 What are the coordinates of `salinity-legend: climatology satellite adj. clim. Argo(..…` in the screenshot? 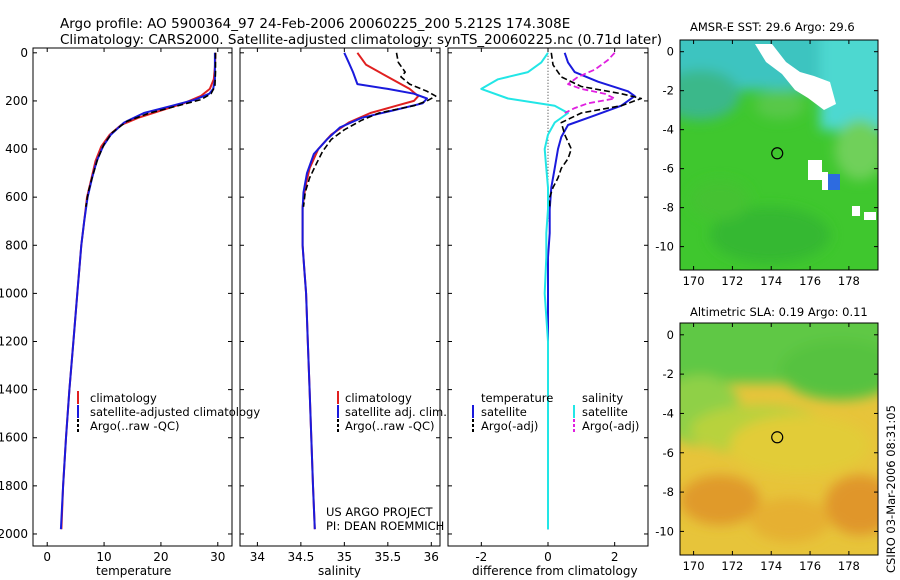 It's located at (392, 412).